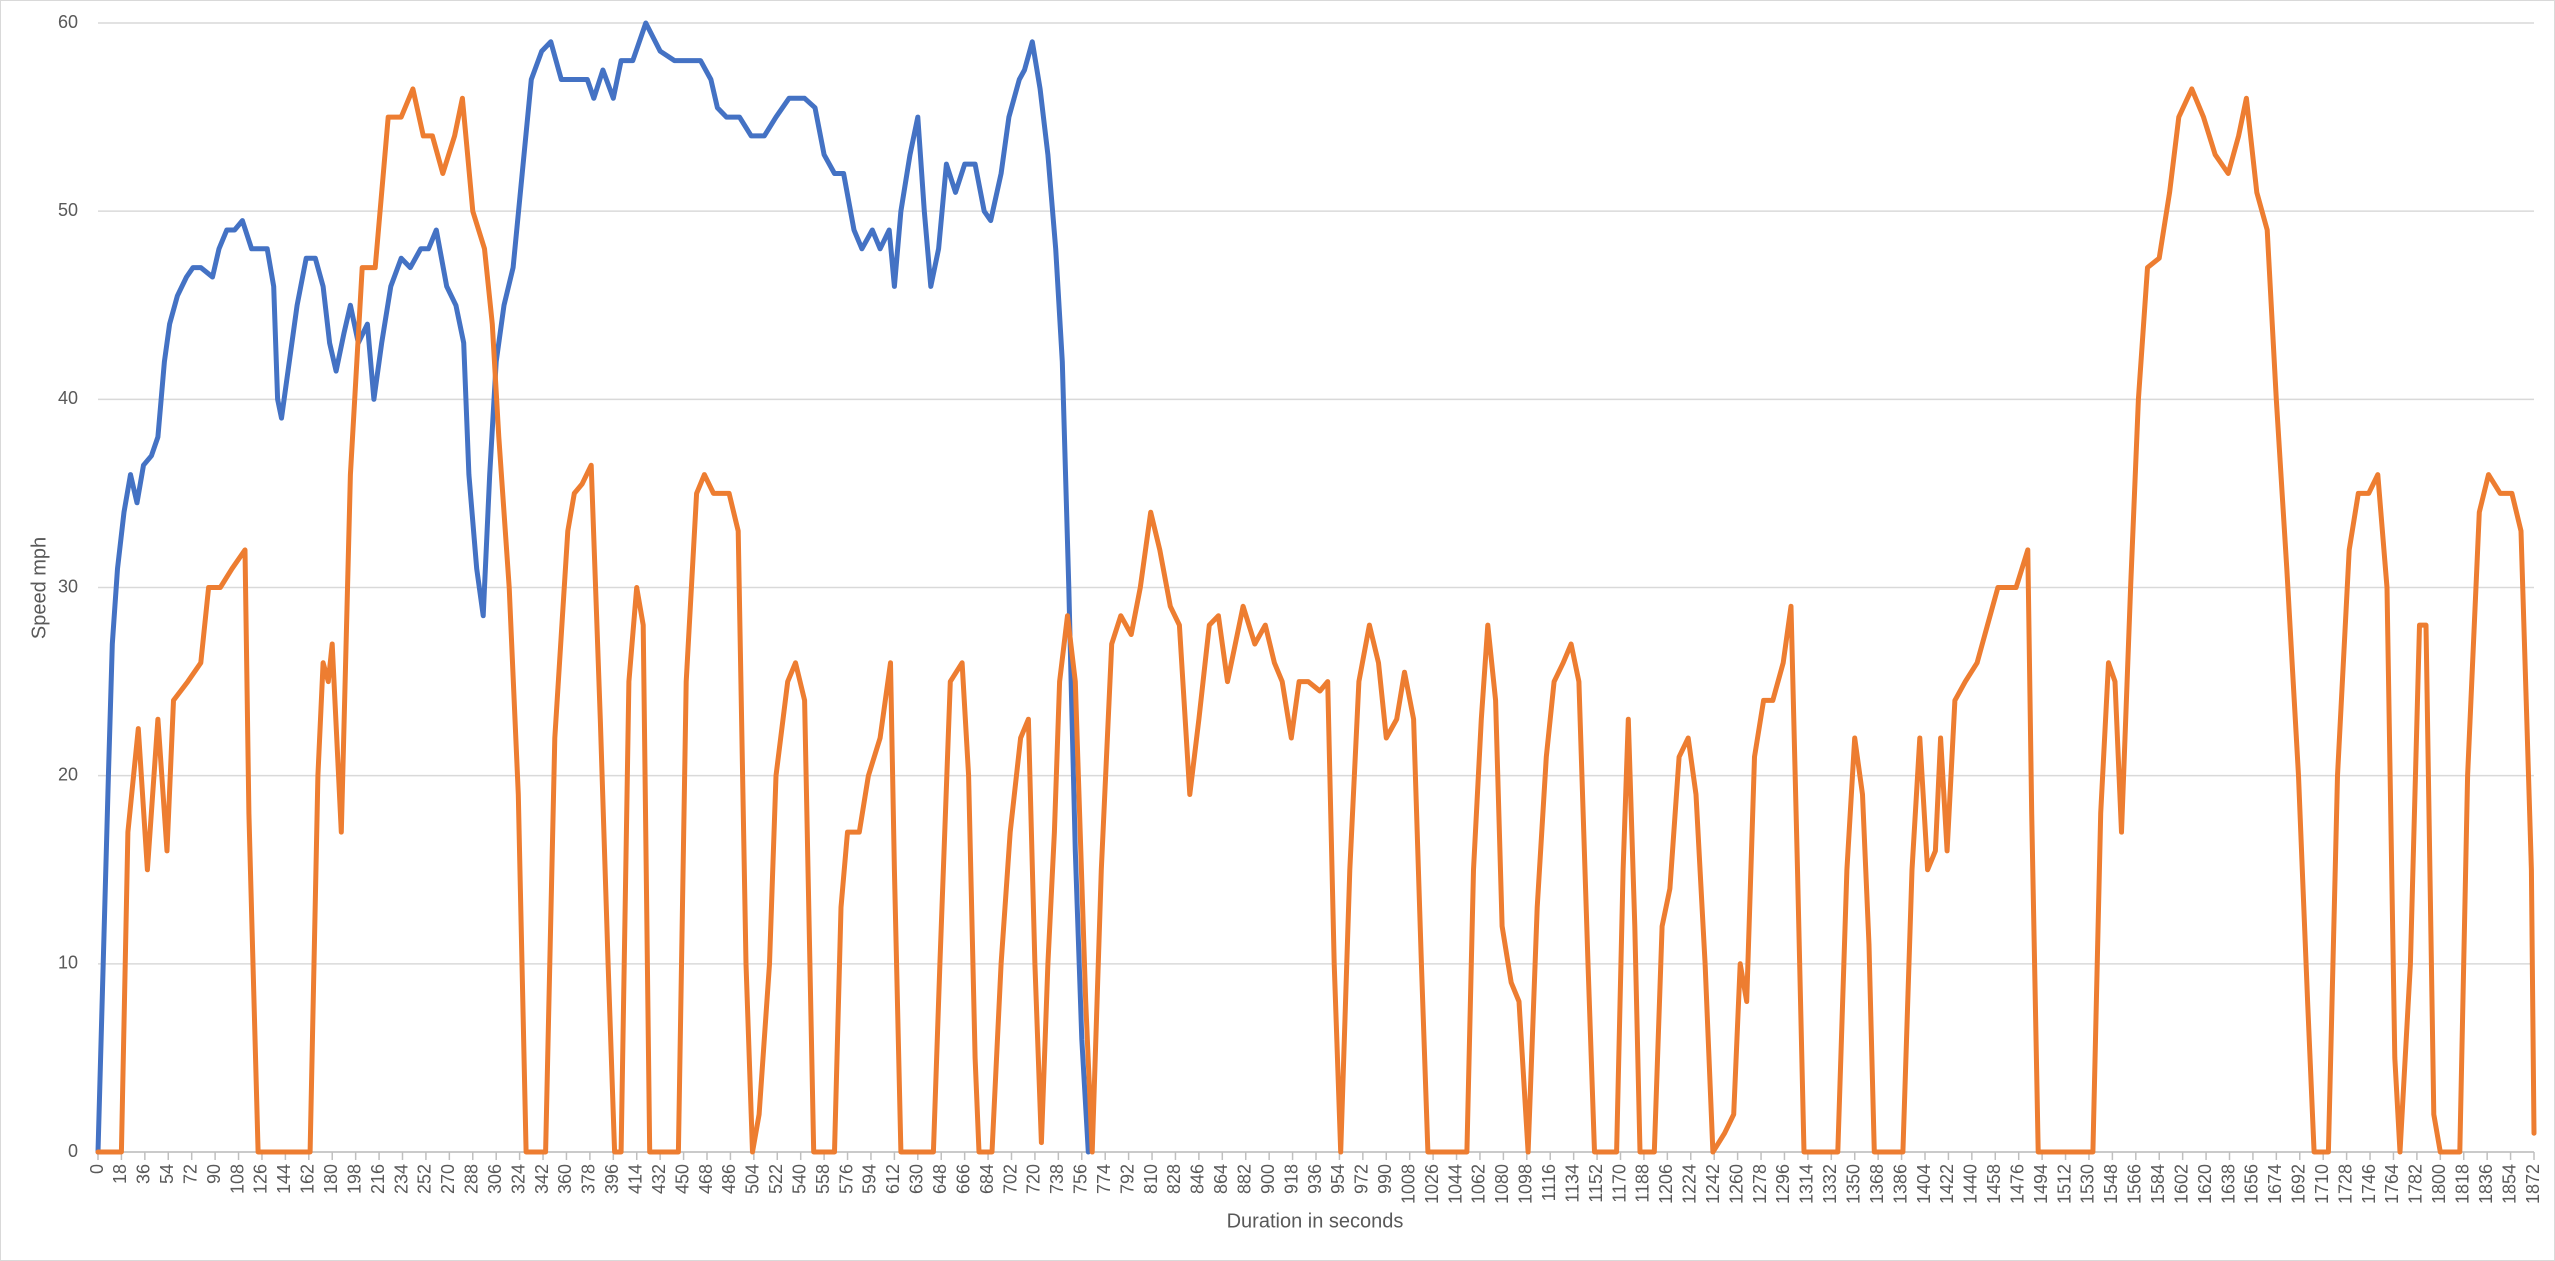  What do you see at coordinates (1807, 1184) in the screenshot?
I see `x-tick-label: 1314` at bounding box center [1807, 1184].